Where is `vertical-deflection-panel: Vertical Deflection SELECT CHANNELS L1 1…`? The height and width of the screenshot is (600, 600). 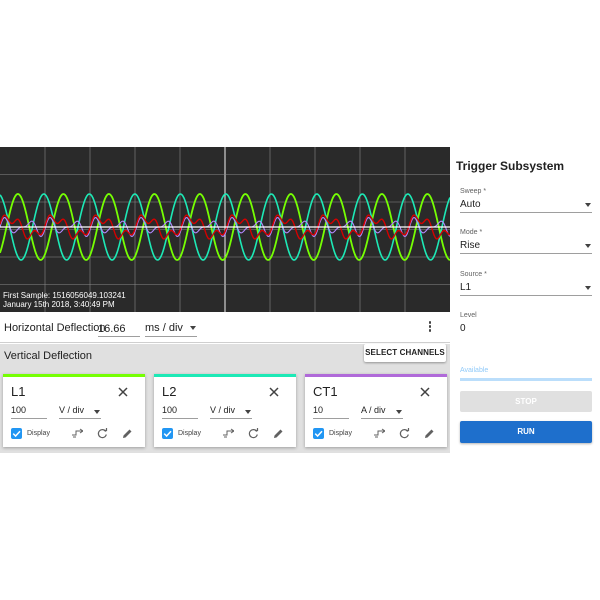
vertical-deflection-panel: Vertical Deflection SELECT CHANNELS L1 1… is located at coordinates (225, 398).